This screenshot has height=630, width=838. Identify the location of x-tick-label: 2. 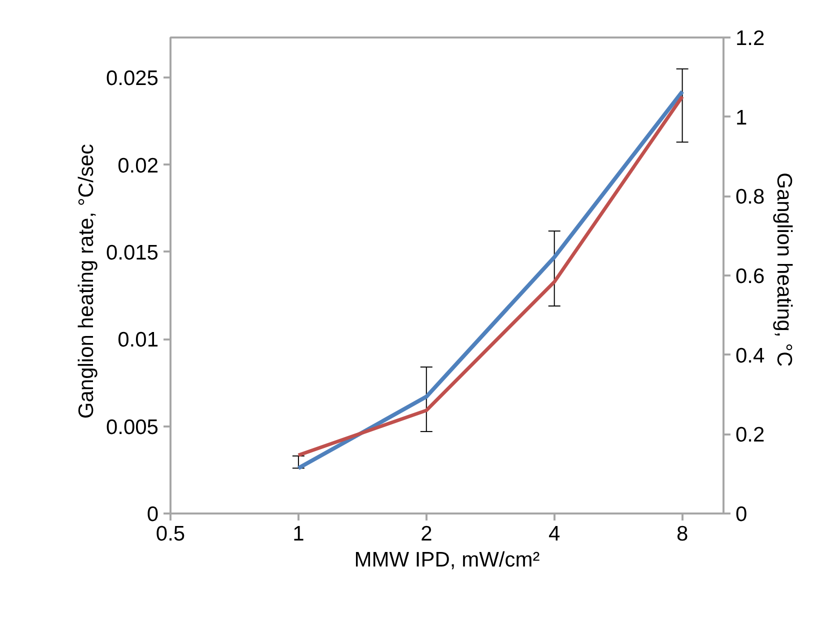
(426, 534).